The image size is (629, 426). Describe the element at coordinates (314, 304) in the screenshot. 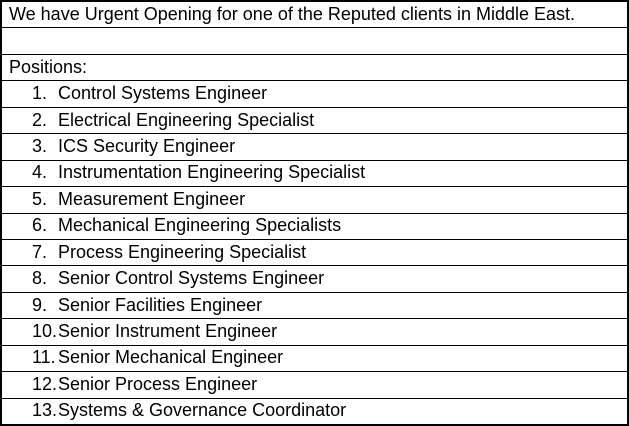

I see `table-row-position-9: 9. Senior Facilities Engineer` at that location.